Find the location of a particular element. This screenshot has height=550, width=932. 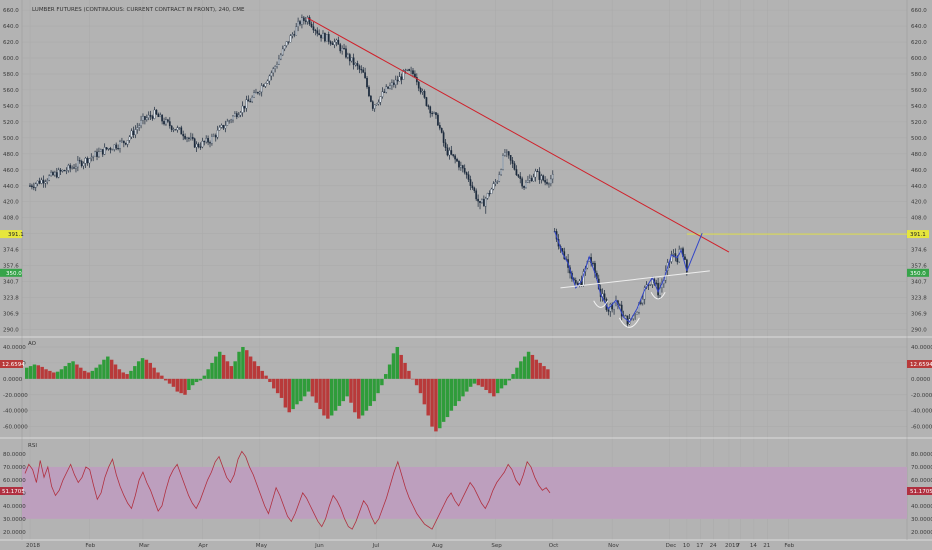

ao-tick-label-right: -20.0000 is located at coordinates (921, 396).